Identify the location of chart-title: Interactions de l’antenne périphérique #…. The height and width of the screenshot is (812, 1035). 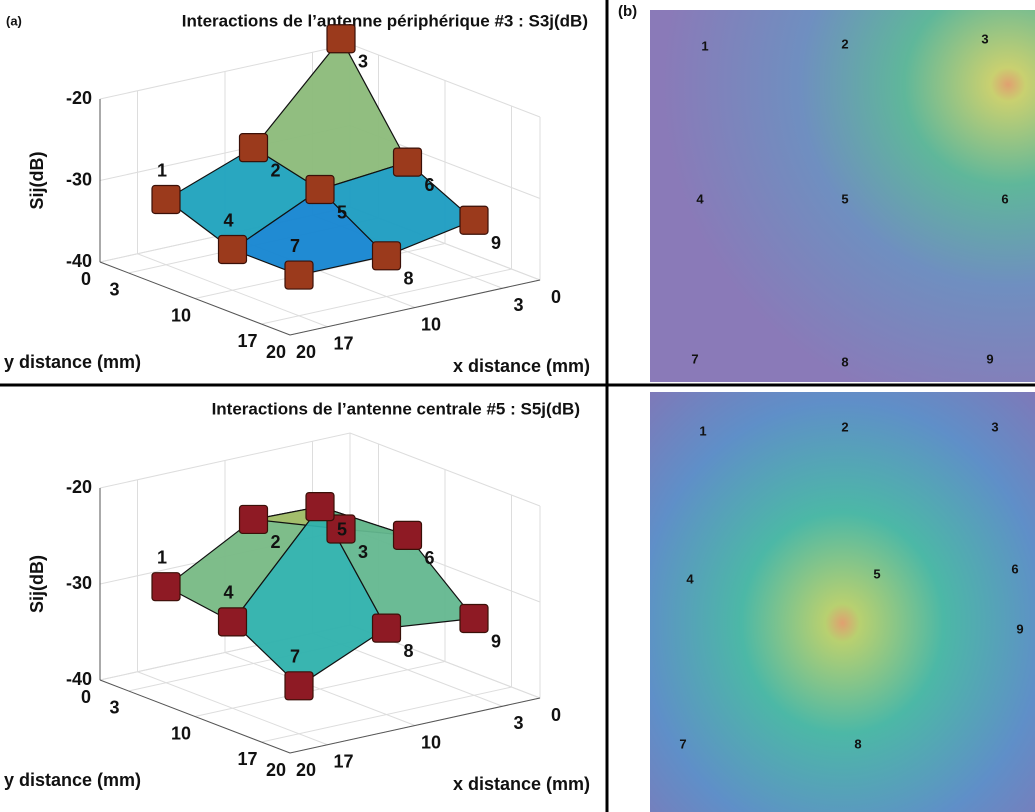
(385, 20).